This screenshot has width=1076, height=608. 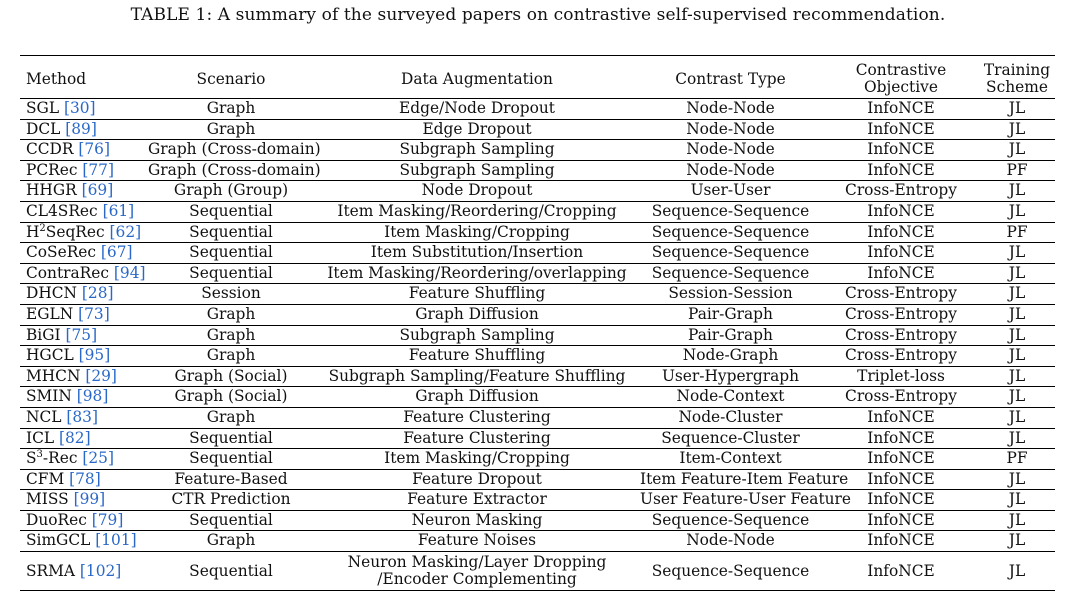 I want to click on method-name: HGCL, so click(x=50, y=355).